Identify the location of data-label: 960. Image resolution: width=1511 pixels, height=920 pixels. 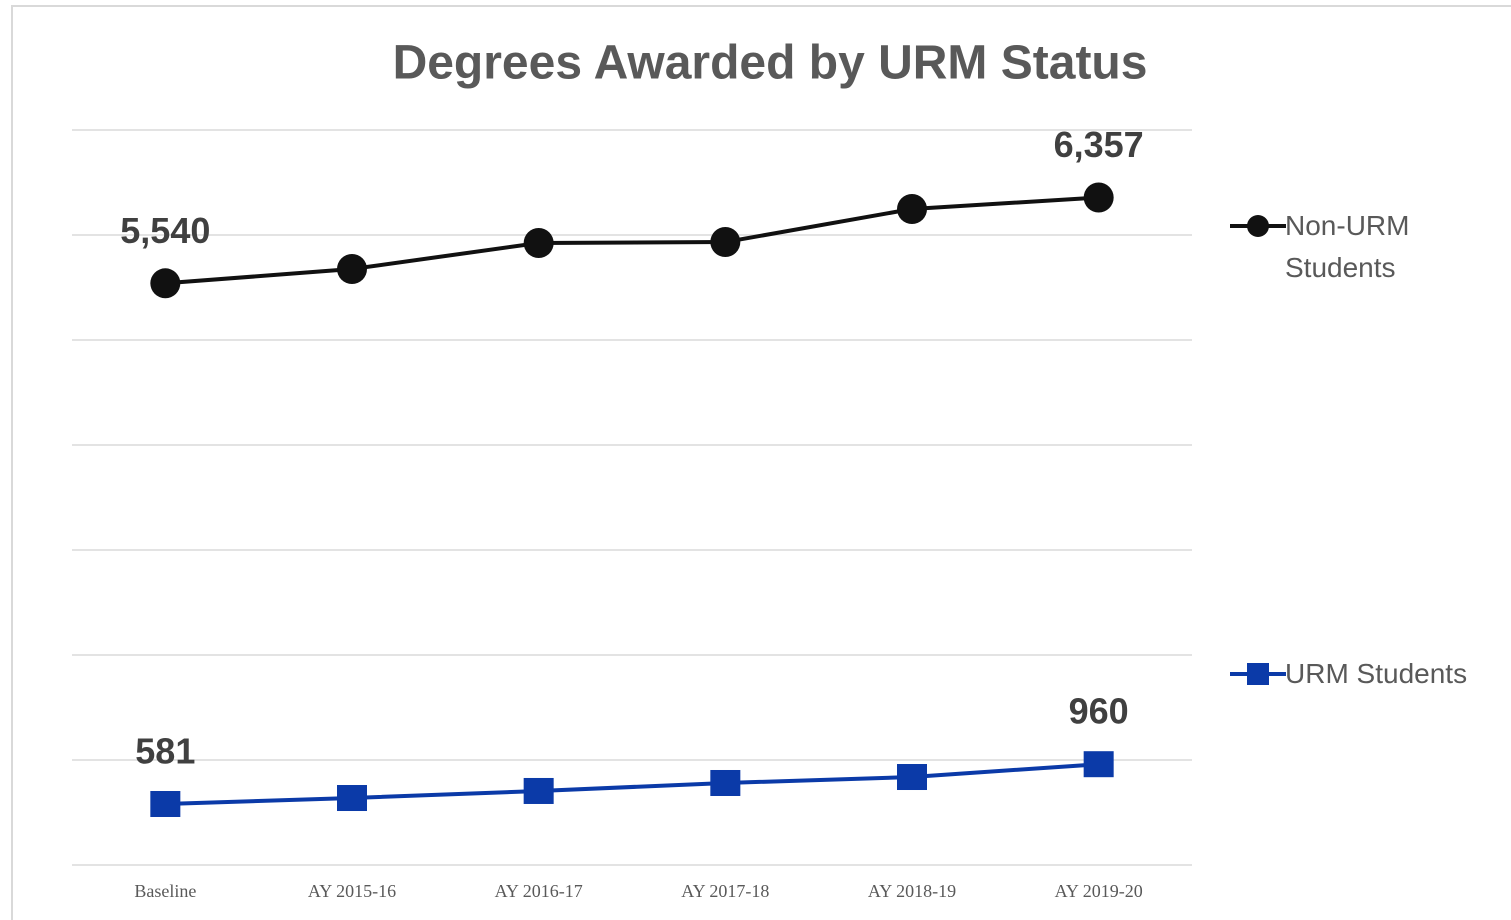
(1099, 711).